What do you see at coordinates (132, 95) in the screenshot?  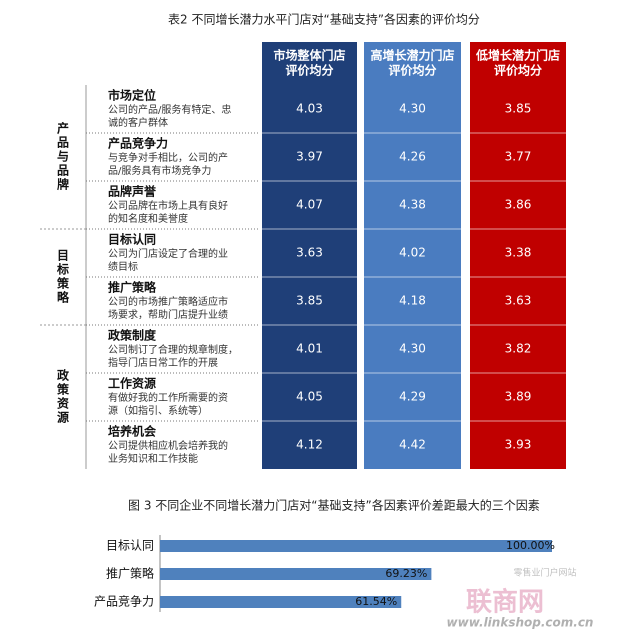 I see `row-name: 市场定位` at bounding box center [132, 95].